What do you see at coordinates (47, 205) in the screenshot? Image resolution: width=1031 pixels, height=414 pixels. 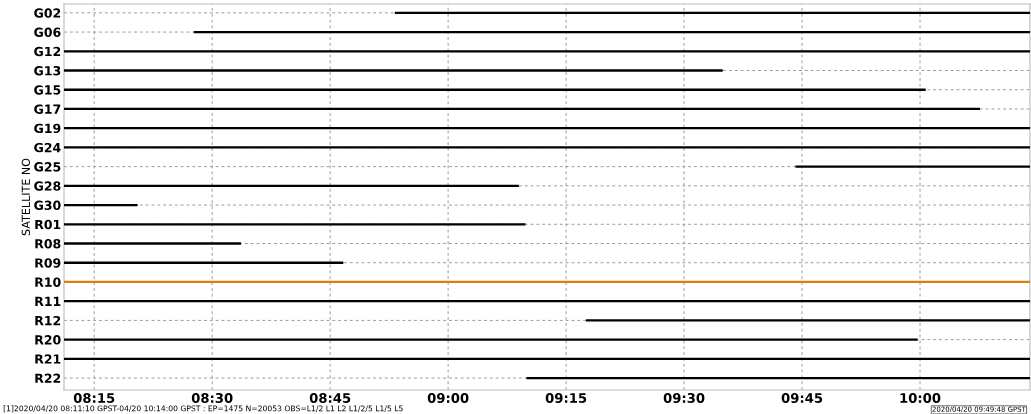 I see `y-tick-label: G30` at bounding box center [47, 205].